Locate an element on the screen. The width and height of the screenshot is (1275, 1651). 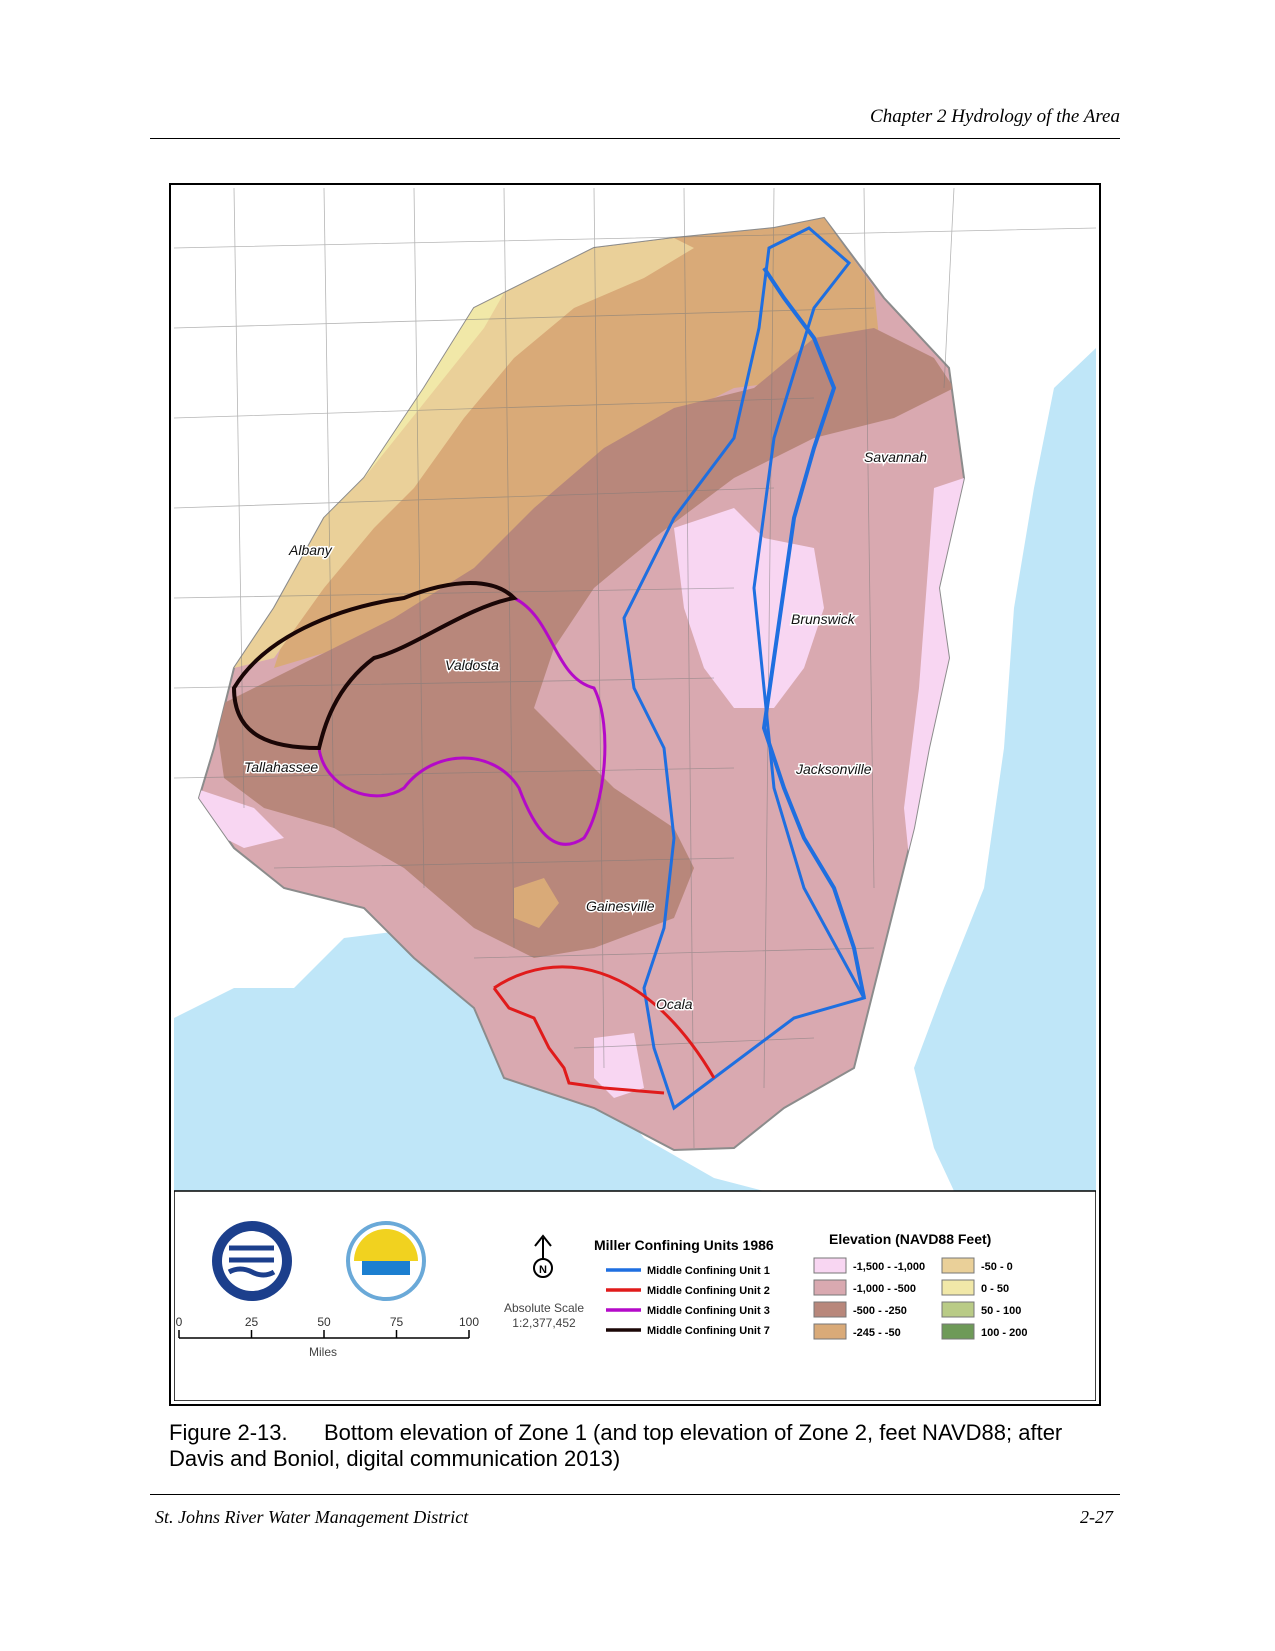
scale-tick-label: 50 is located at coordinates (324, 1322).